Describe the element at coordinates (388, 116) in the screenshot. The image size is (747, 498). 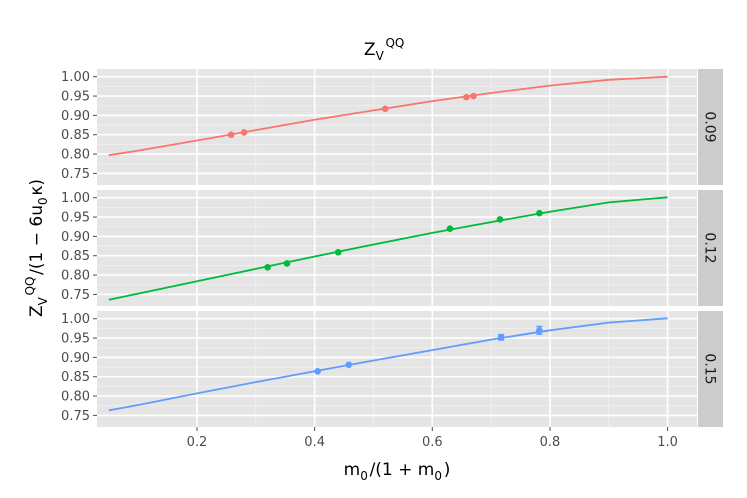
I see `series-line-0.09` at that location.